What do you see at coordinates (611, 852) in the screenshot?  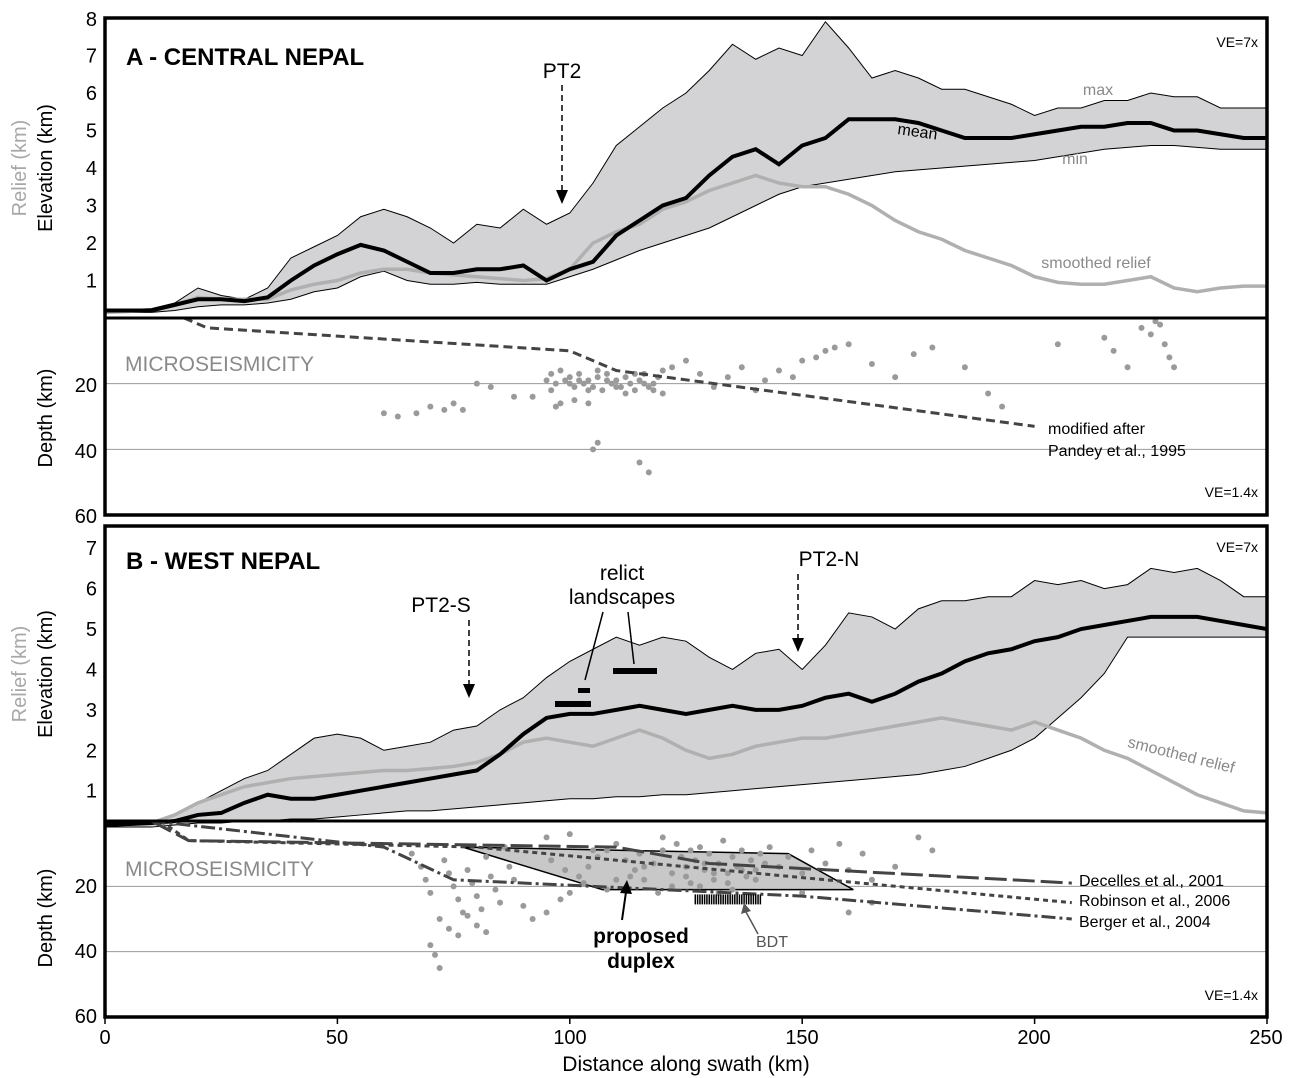 I see `fault-decelles` at bounding box center [611, 852].